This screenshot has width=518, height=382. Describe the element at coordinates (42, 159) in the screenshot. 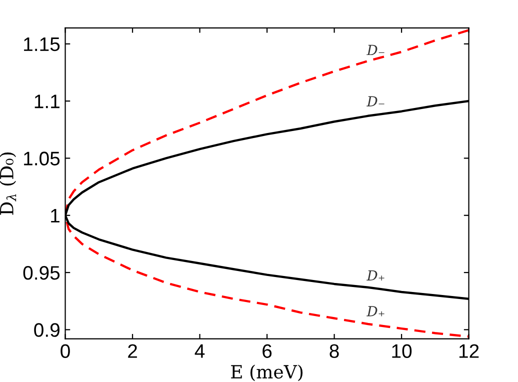

I see `y-tick-label: 1.05` at that location.